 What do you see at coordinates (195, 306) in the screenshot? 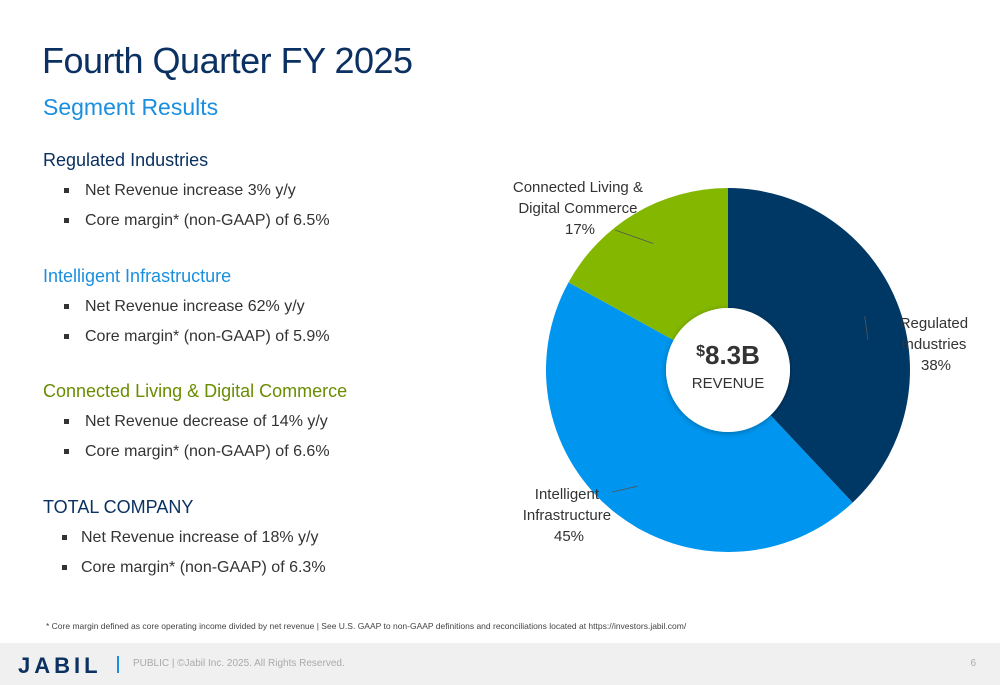
I see `bullet-text: Net Revenue increase 62% y/y` at bounding box center [195, 306].